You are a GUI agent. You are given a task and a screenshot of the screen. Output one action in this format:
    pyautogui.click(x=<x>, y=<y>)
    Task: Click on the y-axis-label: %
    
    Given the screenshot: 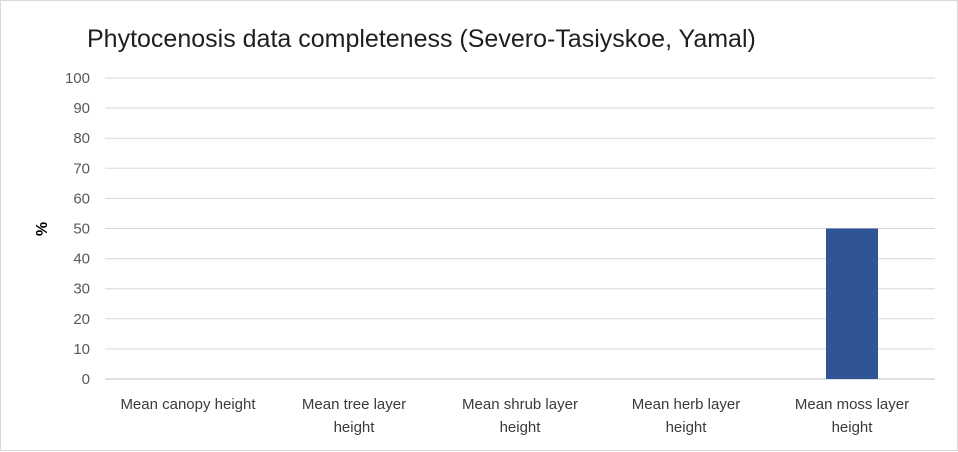 What is the action you would take?
    pyautogui.click(x=42, y=229)
    